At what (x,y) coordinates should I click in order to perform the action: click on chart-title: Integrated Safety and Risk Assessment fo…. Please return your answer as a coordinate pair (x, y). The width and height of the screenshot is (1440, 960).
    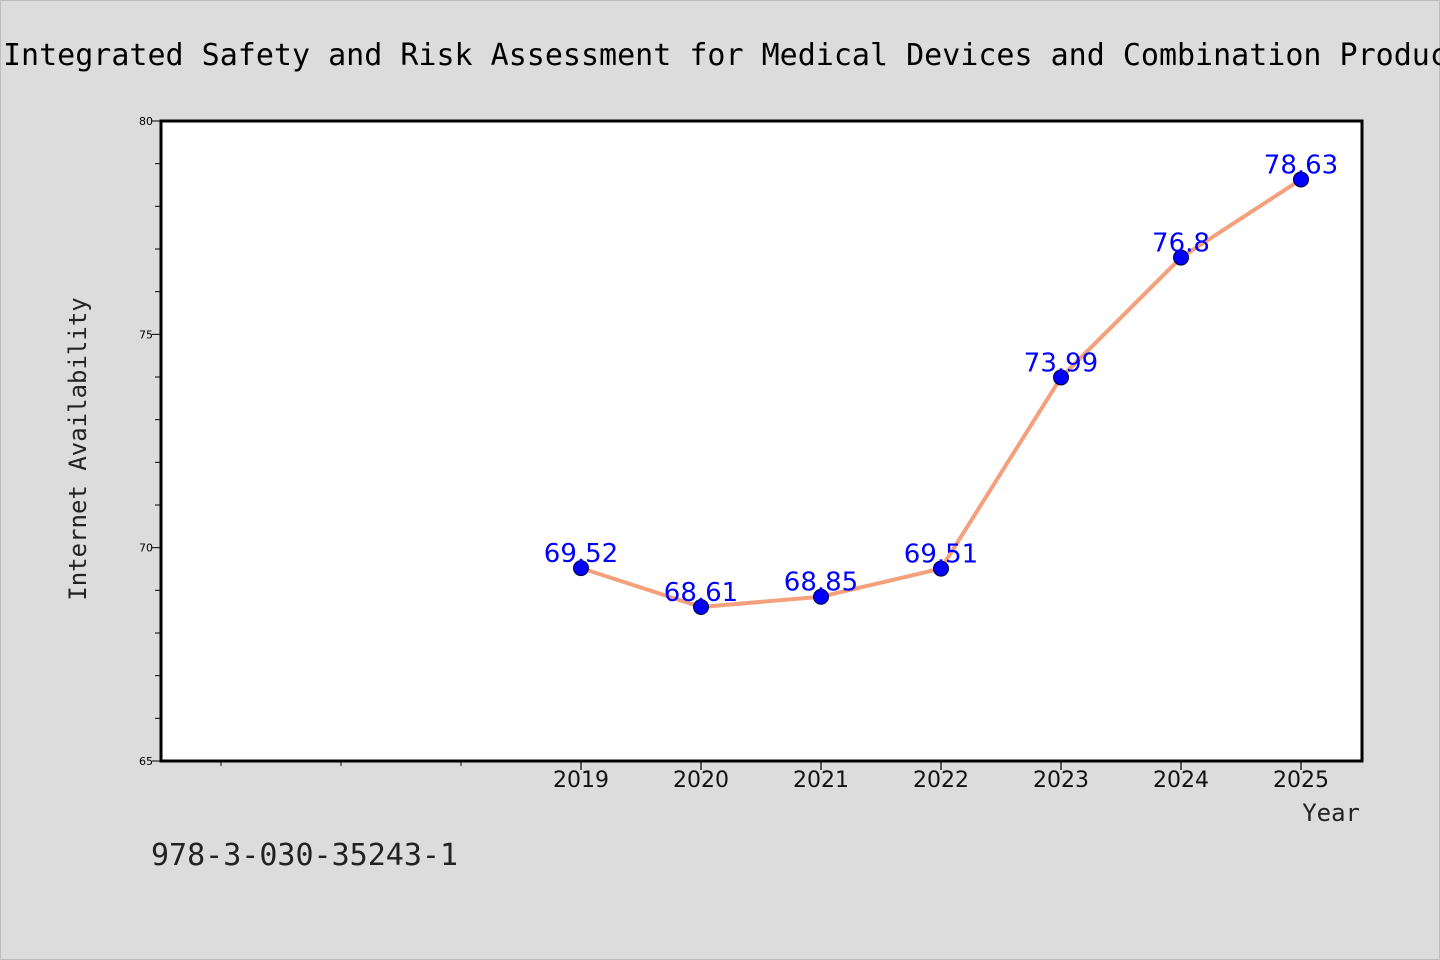
    Looking at the image, I should click on (721, 55).